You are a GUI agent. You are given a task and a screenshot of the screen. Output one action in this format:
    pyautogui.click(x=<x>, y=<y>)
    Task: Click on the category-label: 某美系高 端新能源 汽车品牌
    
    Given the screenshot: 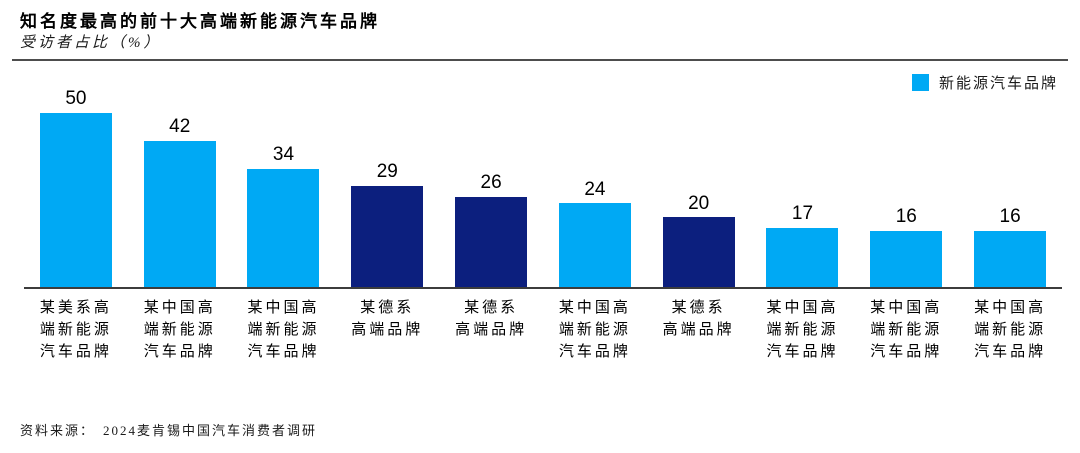 What is the action you would take?
    pyautogui.click(x=75, y=330)
    